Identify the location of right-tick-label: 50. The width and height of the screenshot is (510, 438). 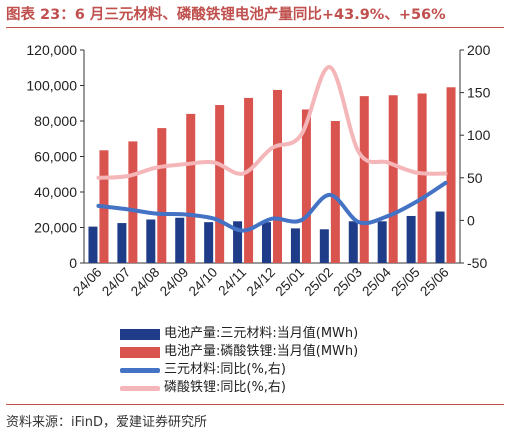
(475, 178).